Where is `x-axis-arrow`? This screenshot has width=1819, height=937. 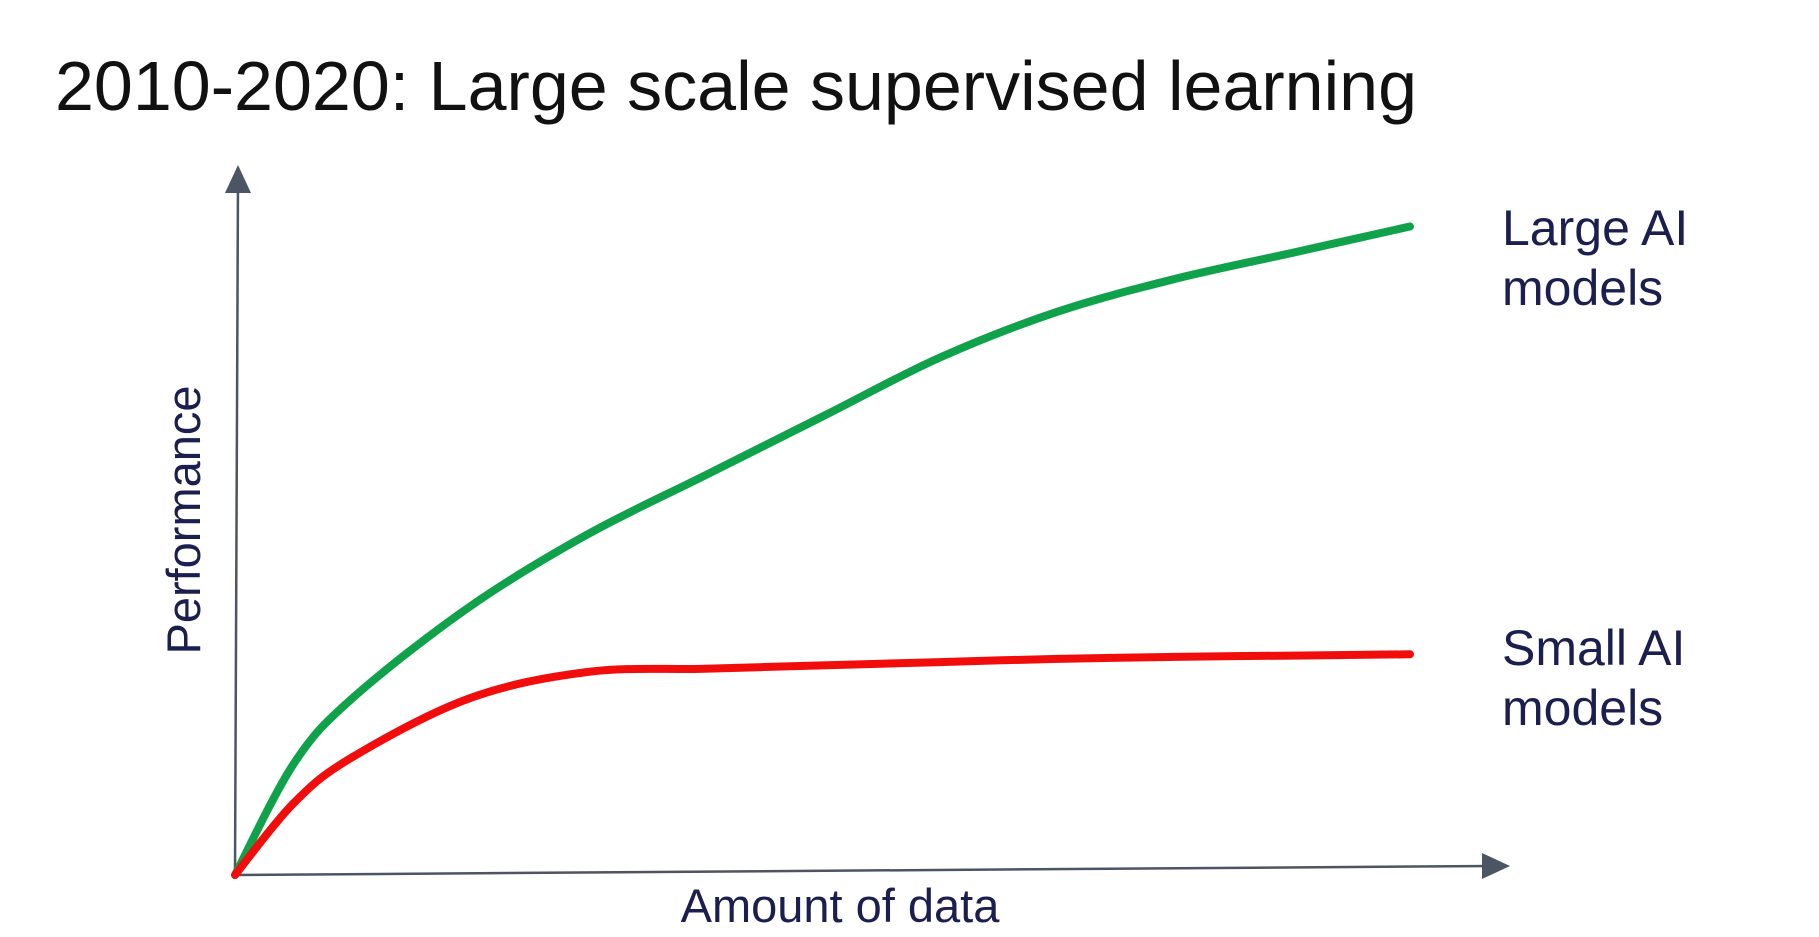 x-axis-arrow is located at coordinates (1496, 866).